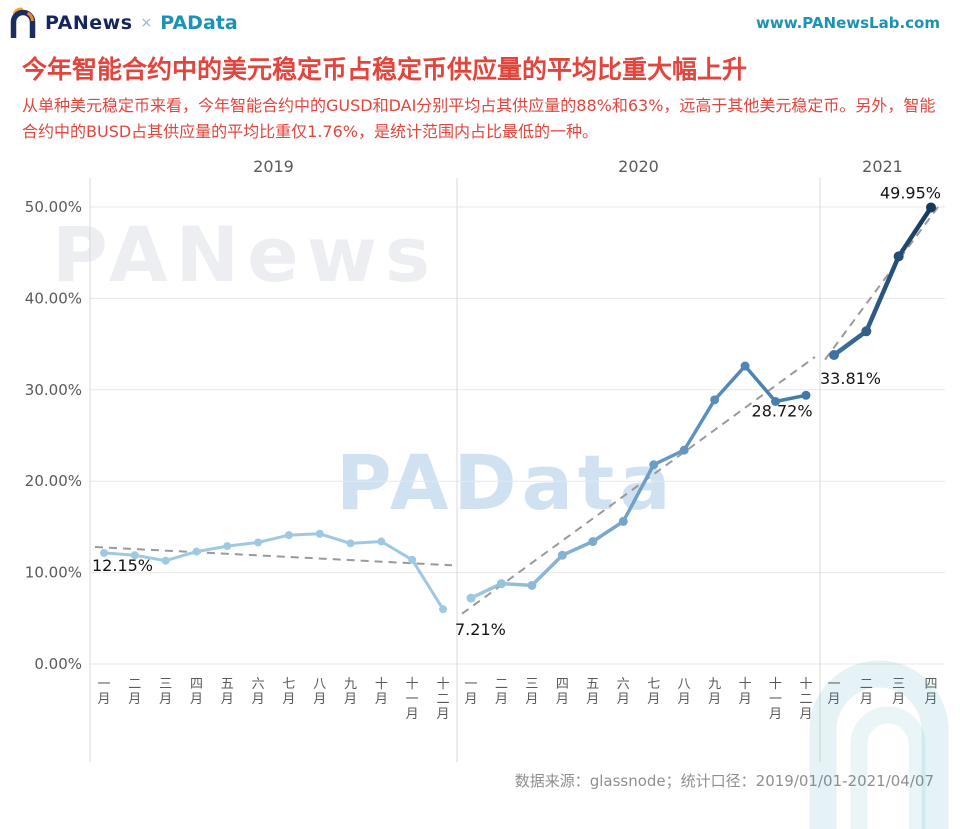  I want to click on svg-text: 10.00%, so click(53, 573).